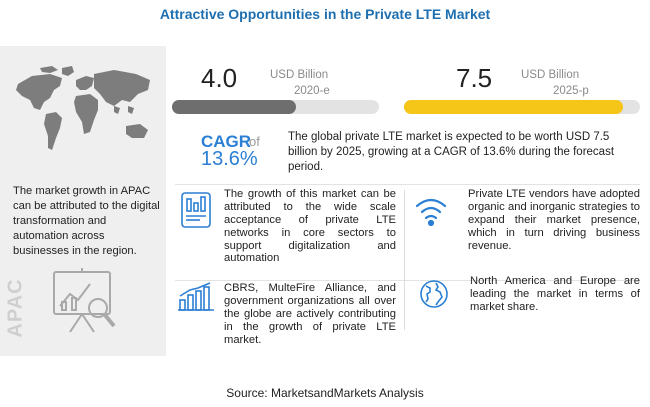 The height and width of the screenshot is (407, 650). I want to click on period-2025: 2025-p, so click(571, 91).